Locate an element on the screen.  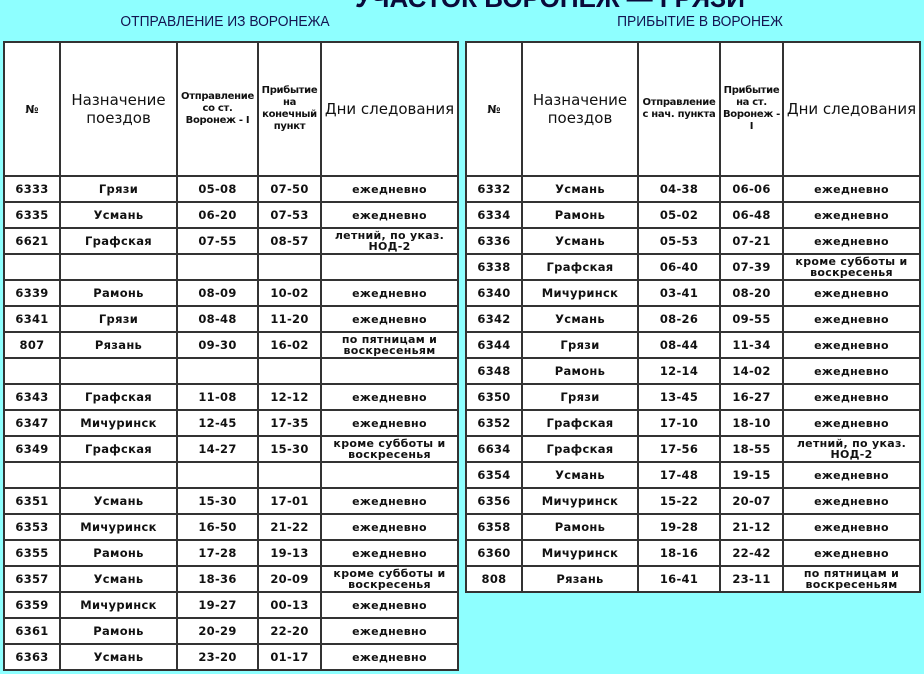
cell-departure-time: 12-45 is located at coordinates (217, 423).